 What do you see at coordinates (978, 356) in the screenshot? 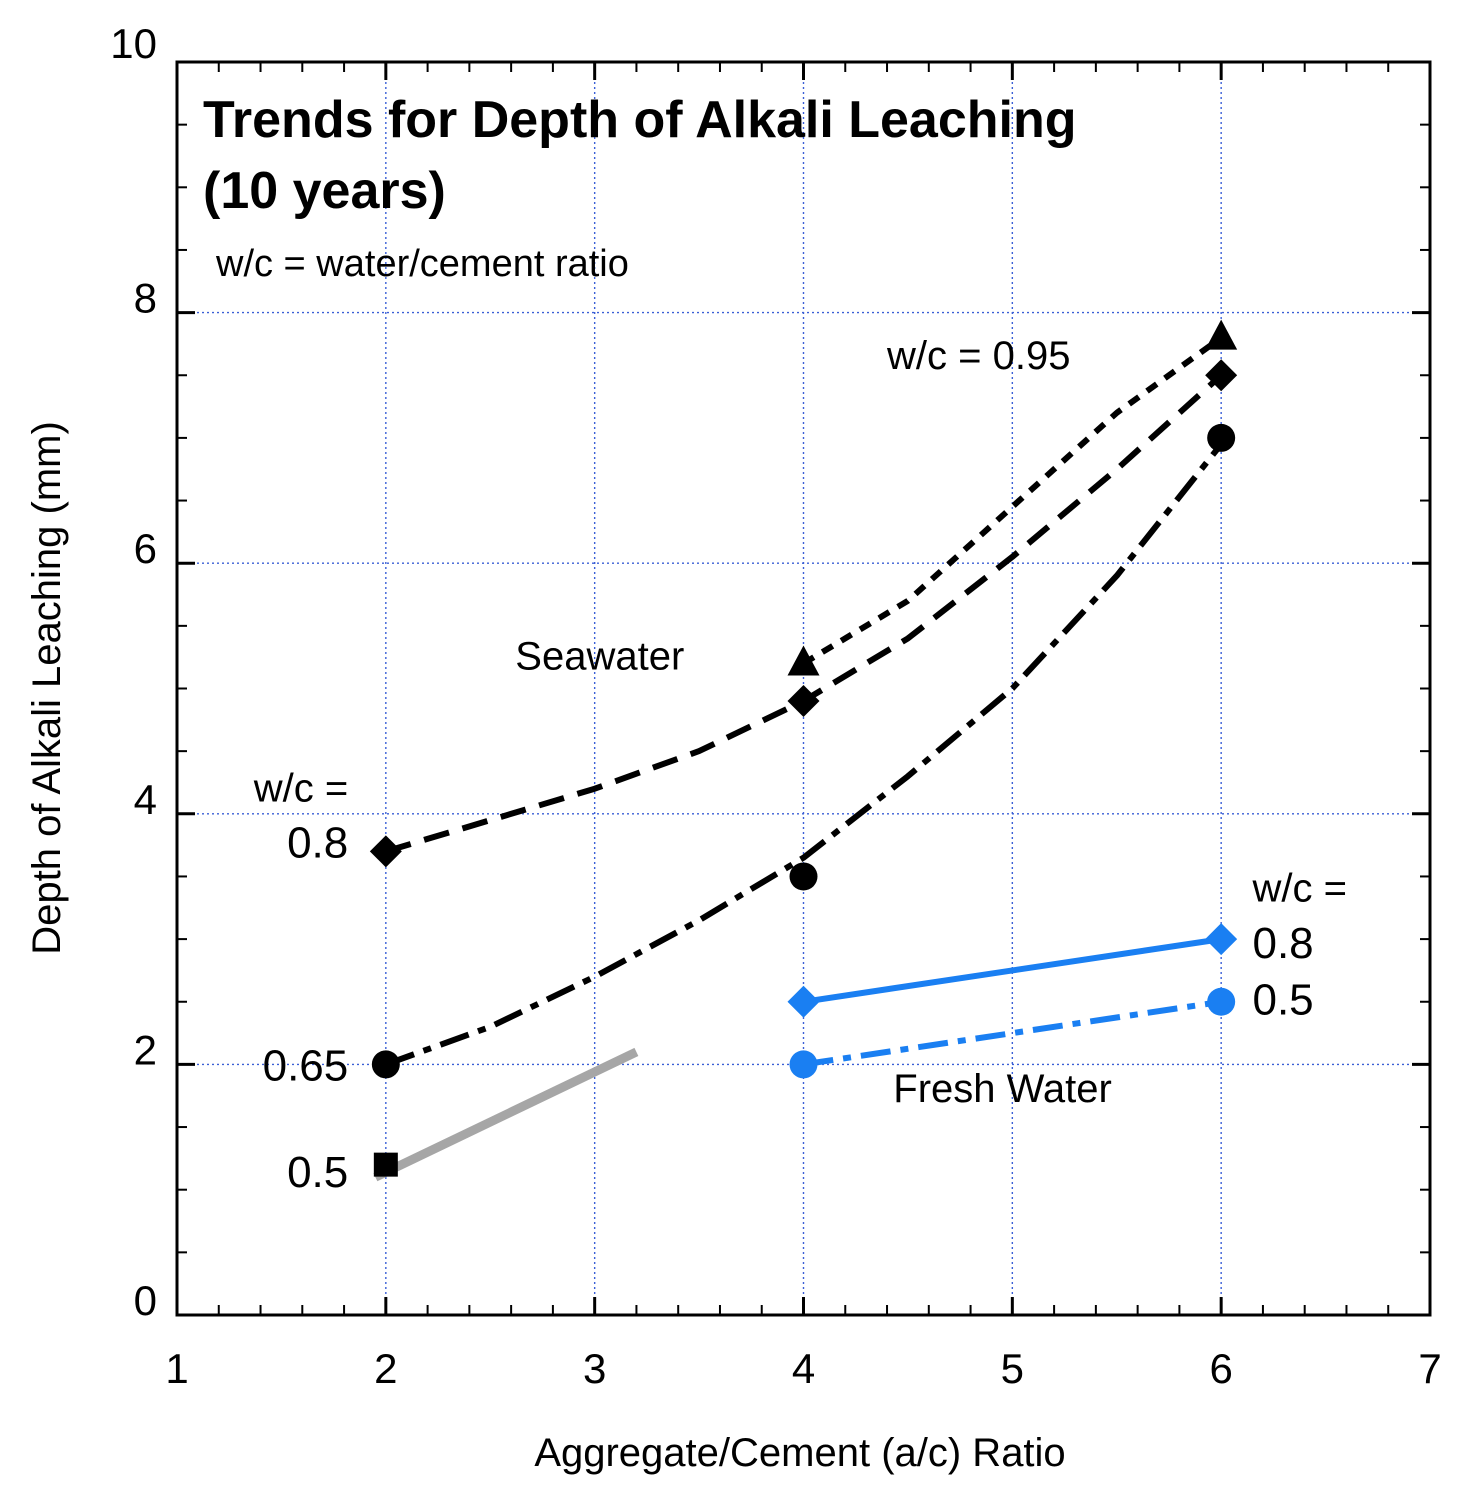
I see `annotation-wc-095: w/c = 0.95` at bounding box center [978, 356].